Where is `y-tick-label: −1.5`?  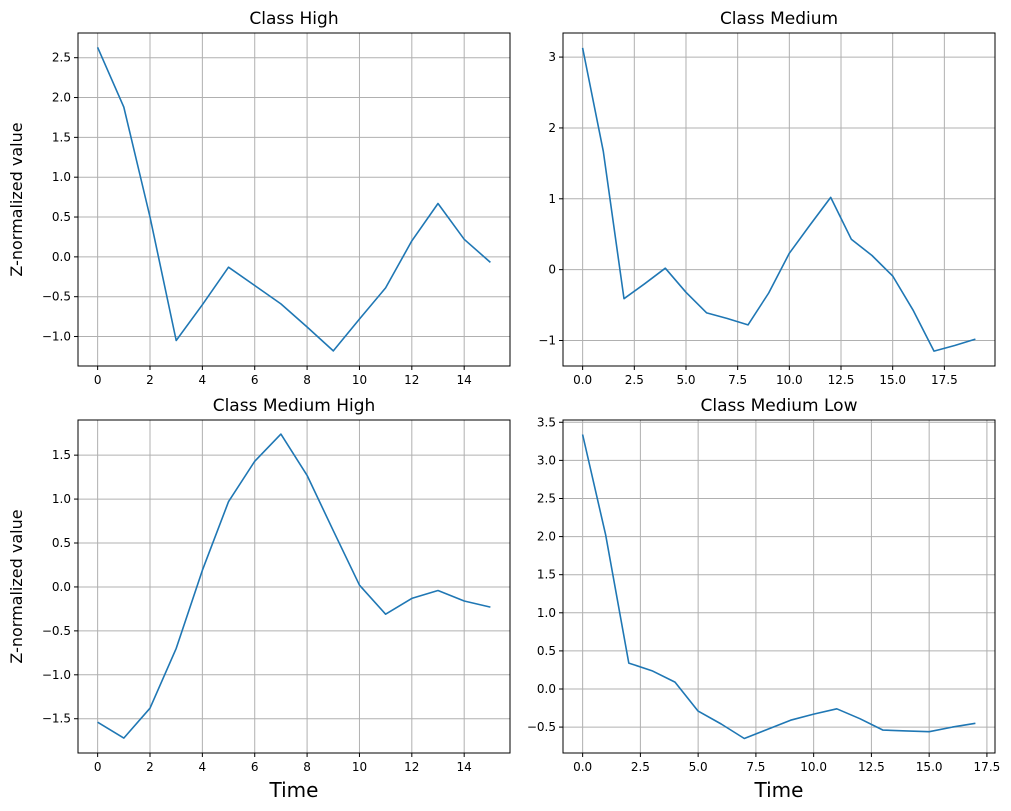 y-tick-label: −1.5 is located at coordinates (56, 719).